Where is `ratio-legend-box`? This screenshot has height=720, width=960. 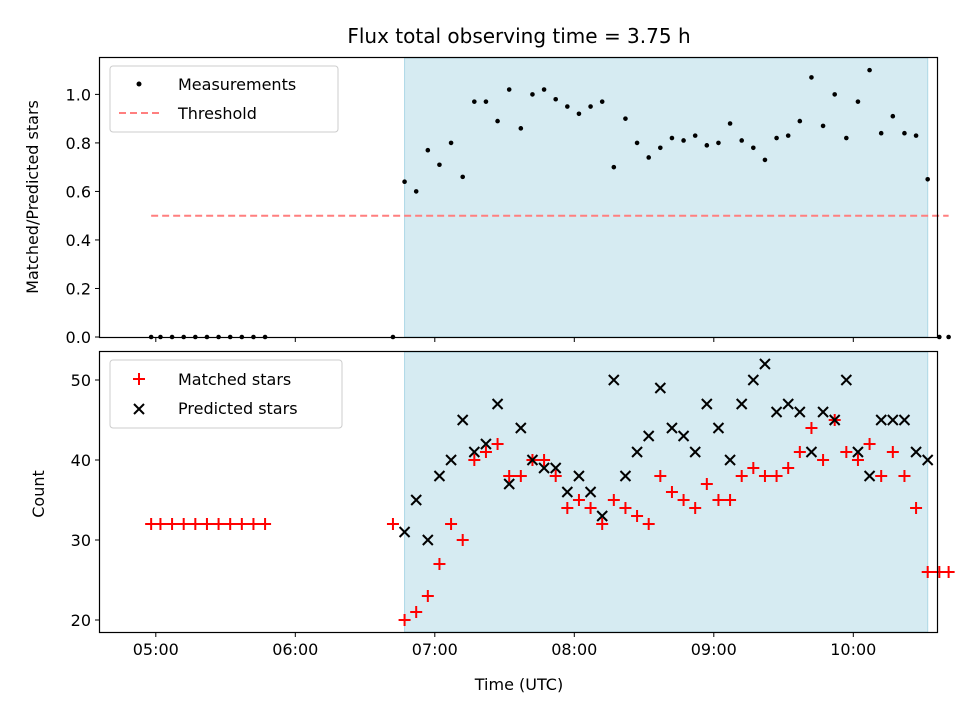
ratio-legend-box is located at coordinates (224, 99).